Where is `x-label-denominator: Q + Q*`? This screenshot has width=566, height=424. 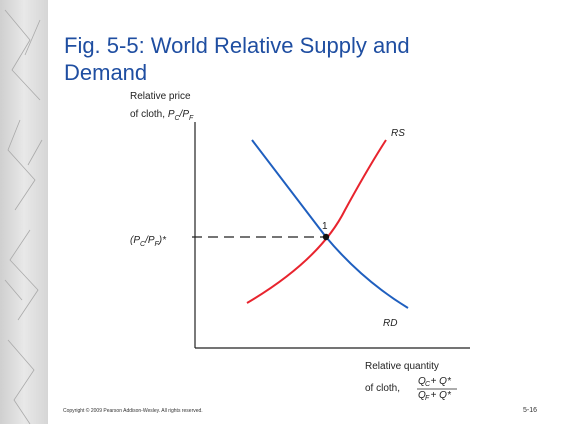
x-label-denominator: Q + Q* is located at coordinates (435, 395).